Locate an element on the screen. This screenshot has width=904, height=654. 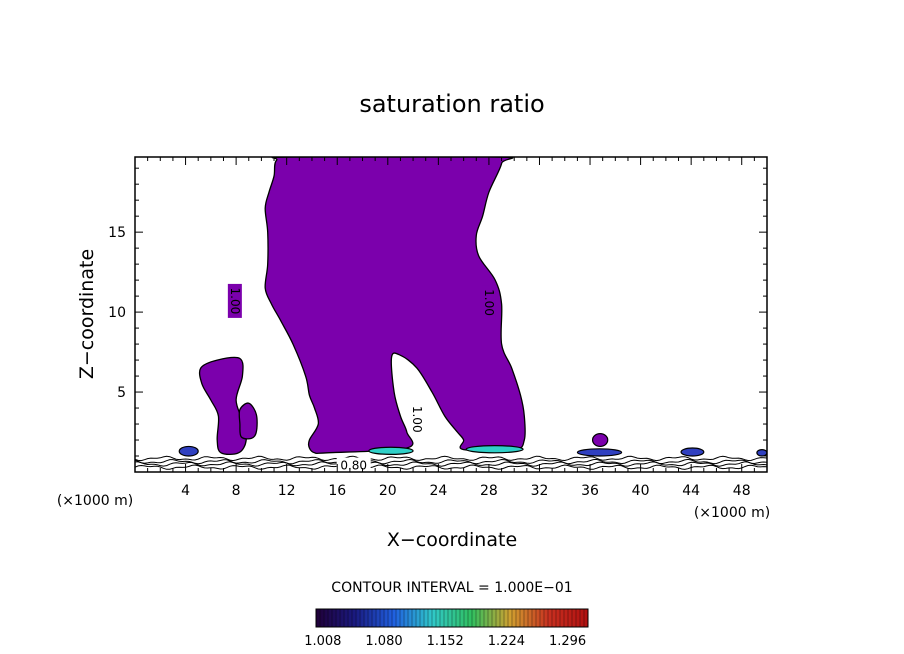
y-tick-label: 10 is located at coordinates (117, 313).